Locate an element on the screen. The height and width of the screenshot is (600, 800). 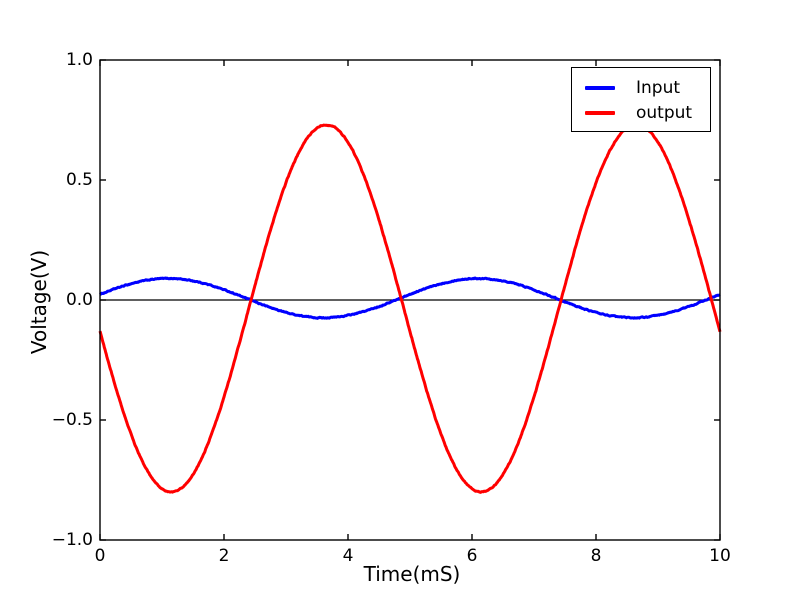
legend-item-output: output is located at coordinates (641, 112).